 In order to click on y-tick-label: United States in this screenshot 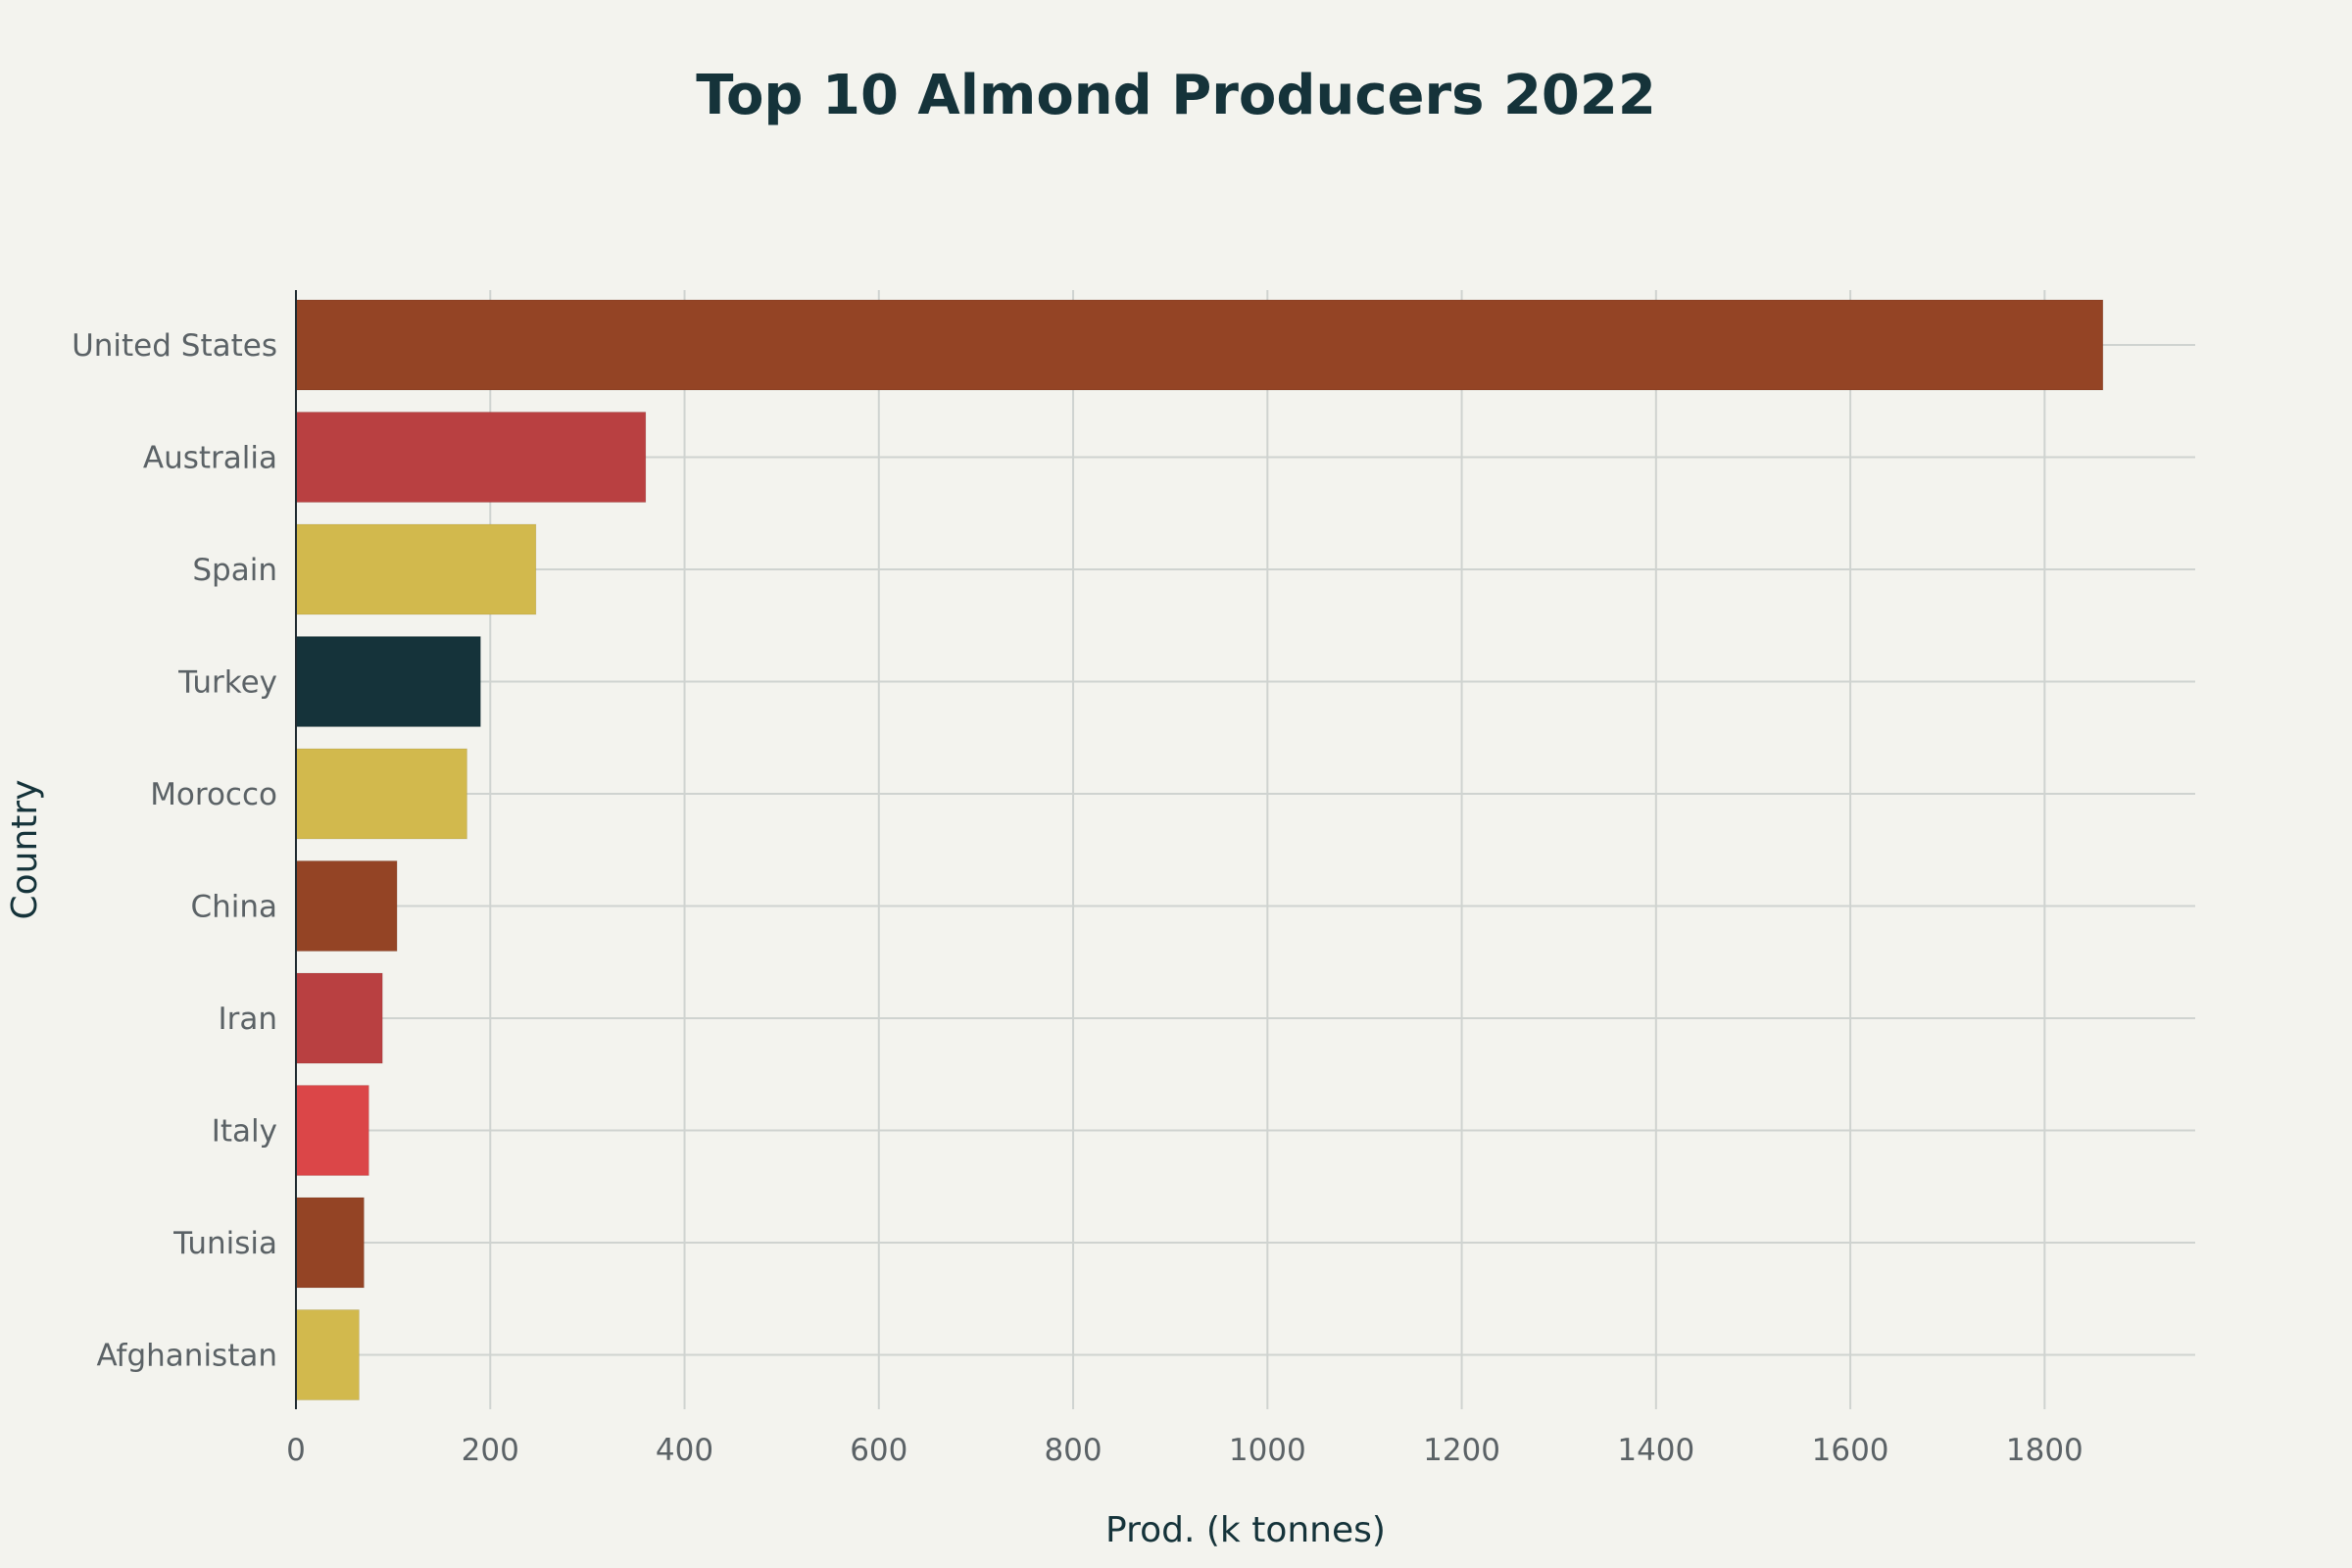, I will do `click(174, 346)`.